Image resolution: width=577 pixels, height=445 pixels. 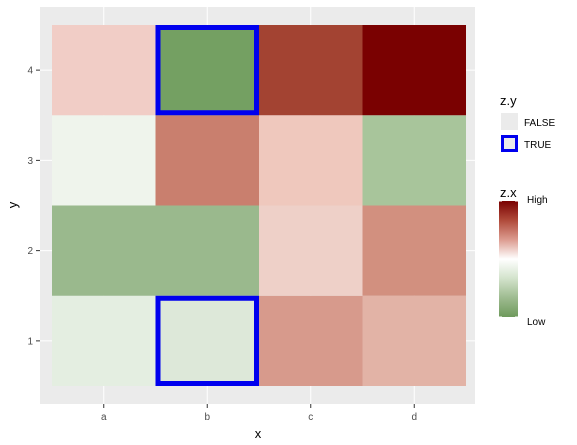 I want to click on x-tick-label-c: c, so click(x=310, y=417).